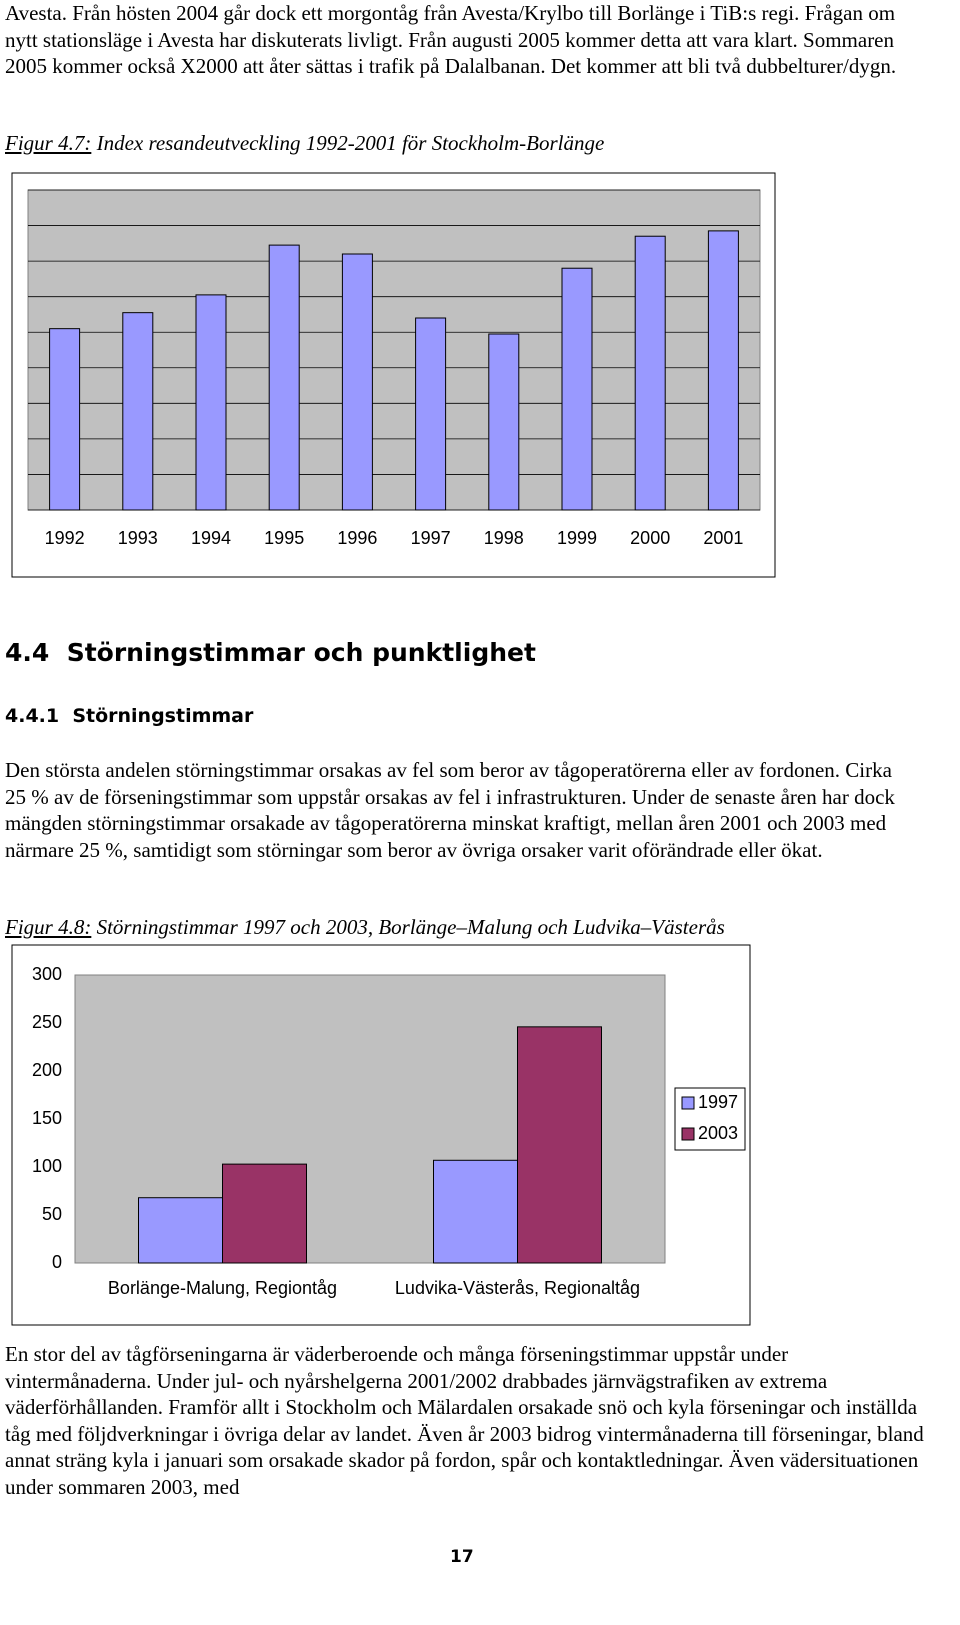 The image size is (960, 1625). I want to click on y-tick-label: 200, so click(47, 1070).